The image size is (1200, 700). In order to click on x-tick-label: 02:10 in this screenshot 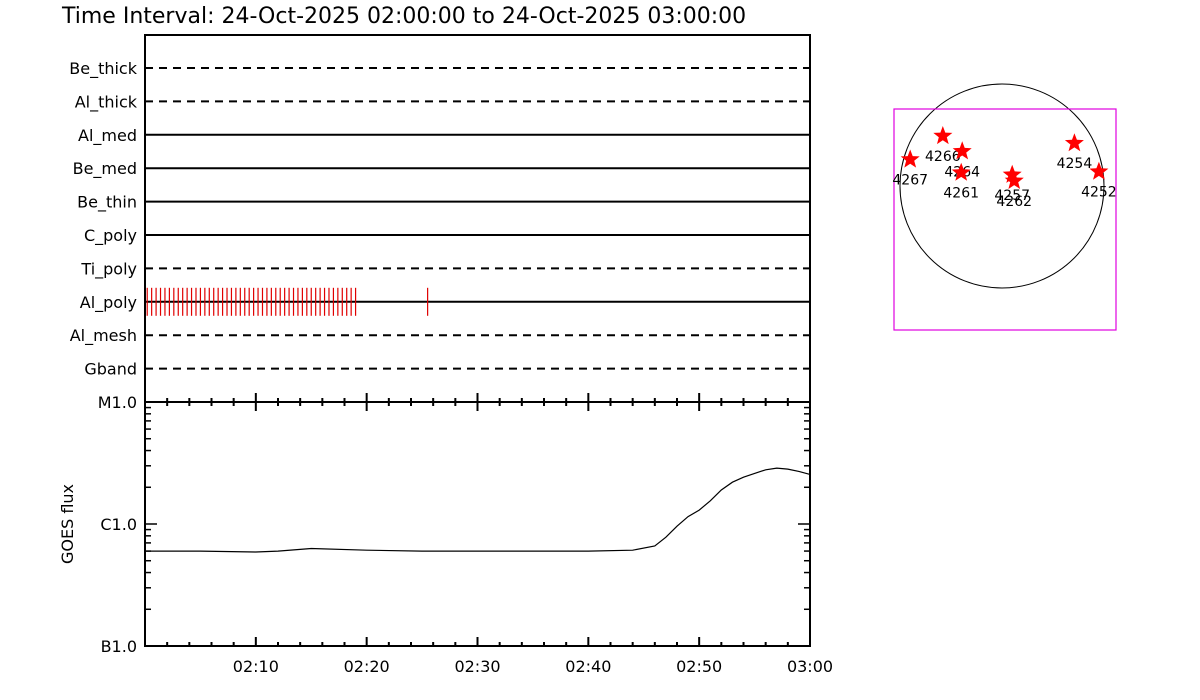, I will do `click(256, 666)`.